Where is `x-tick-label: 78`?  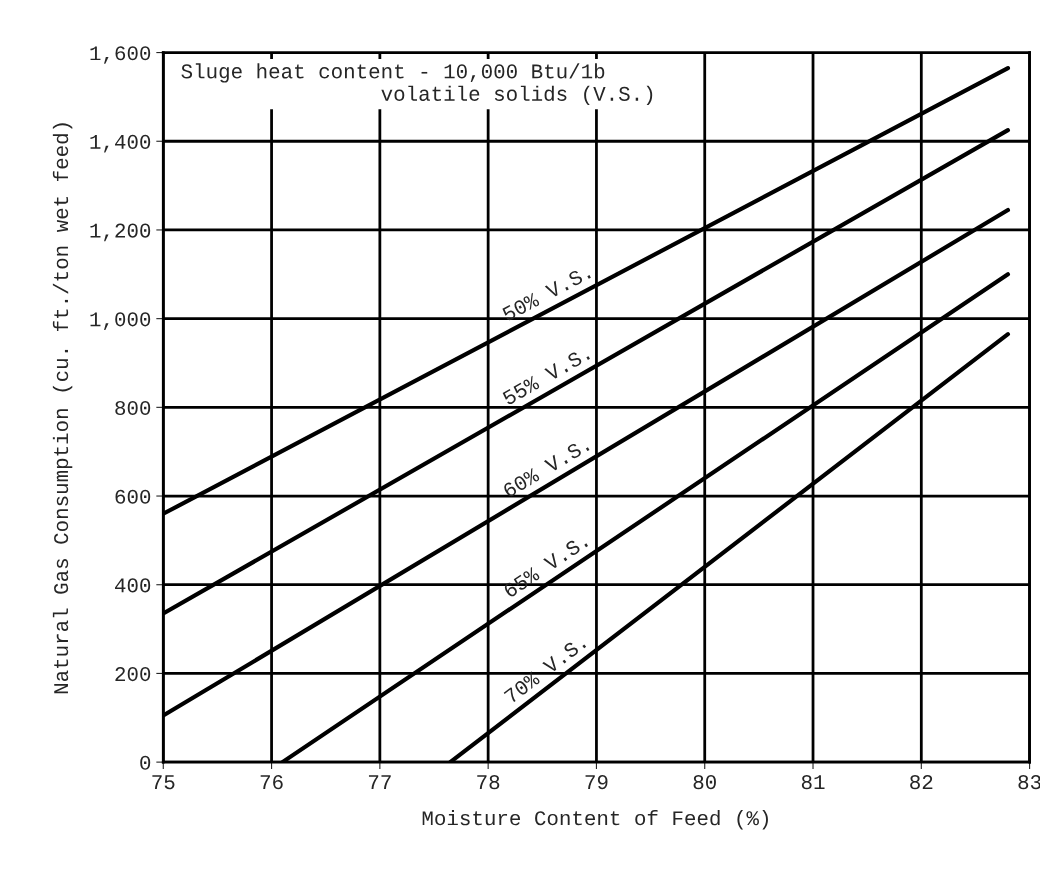
x-tick-label: 78 is located at coordinates (488, 782).